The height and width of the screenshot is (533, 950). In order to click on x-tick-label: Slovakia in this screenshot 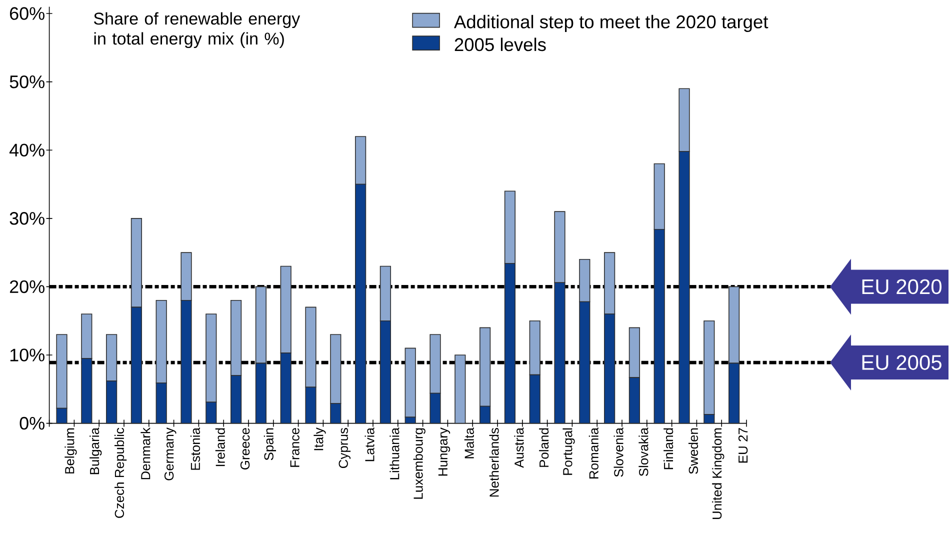, I will do `click(643, 452)`.